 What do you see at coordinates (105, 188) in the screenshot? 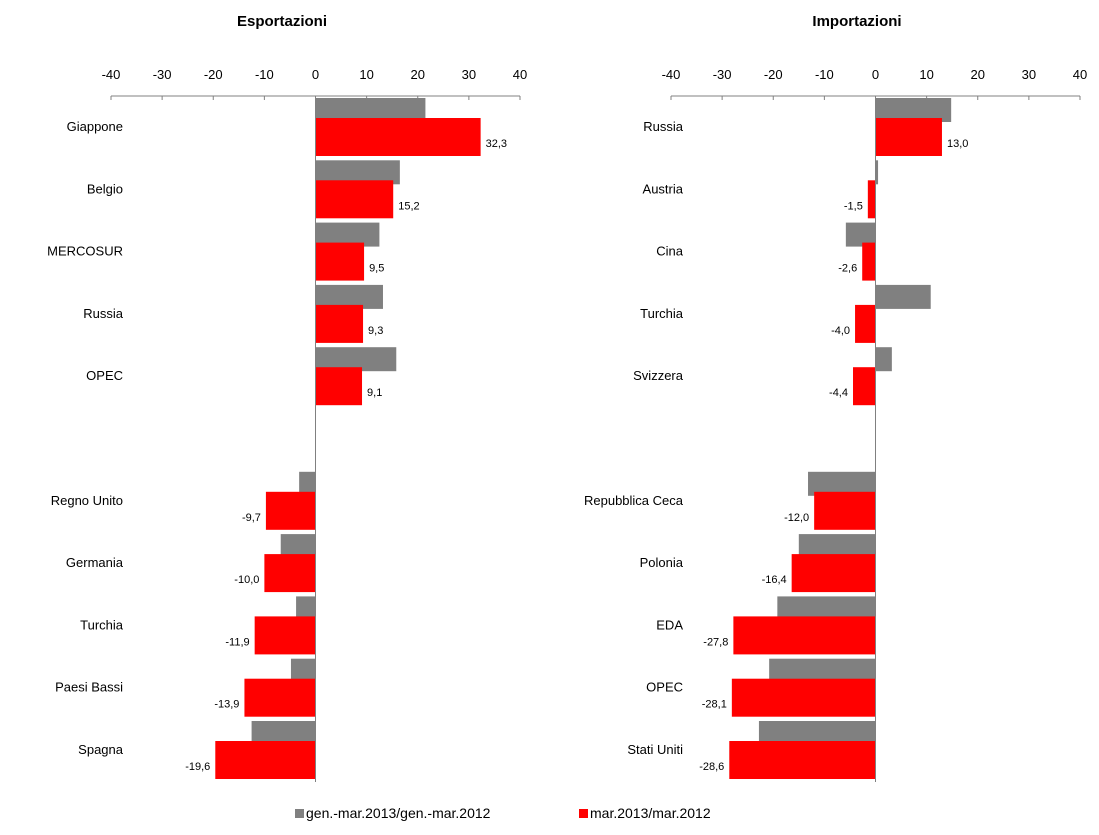
I see `category-label: Belgio` at bounding box center [105, 188].